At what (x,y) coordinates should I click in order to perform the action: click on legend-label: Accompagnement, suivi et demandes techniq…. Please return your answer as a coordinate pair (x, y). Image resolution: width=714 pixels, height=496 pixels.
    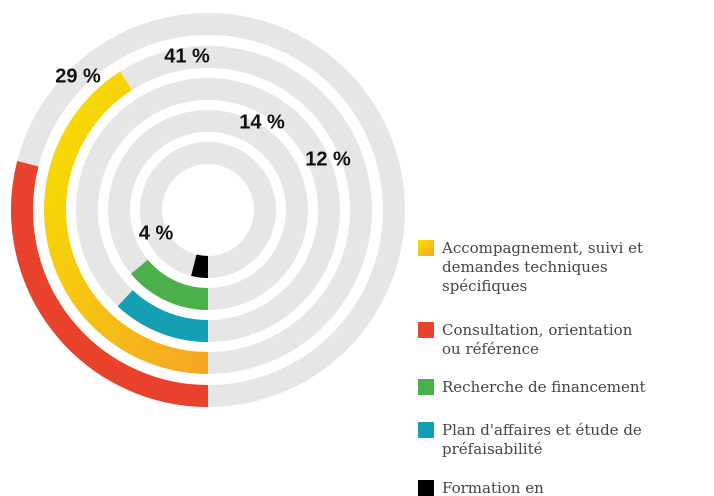
    Looking at the image, I should click on (542, 267).